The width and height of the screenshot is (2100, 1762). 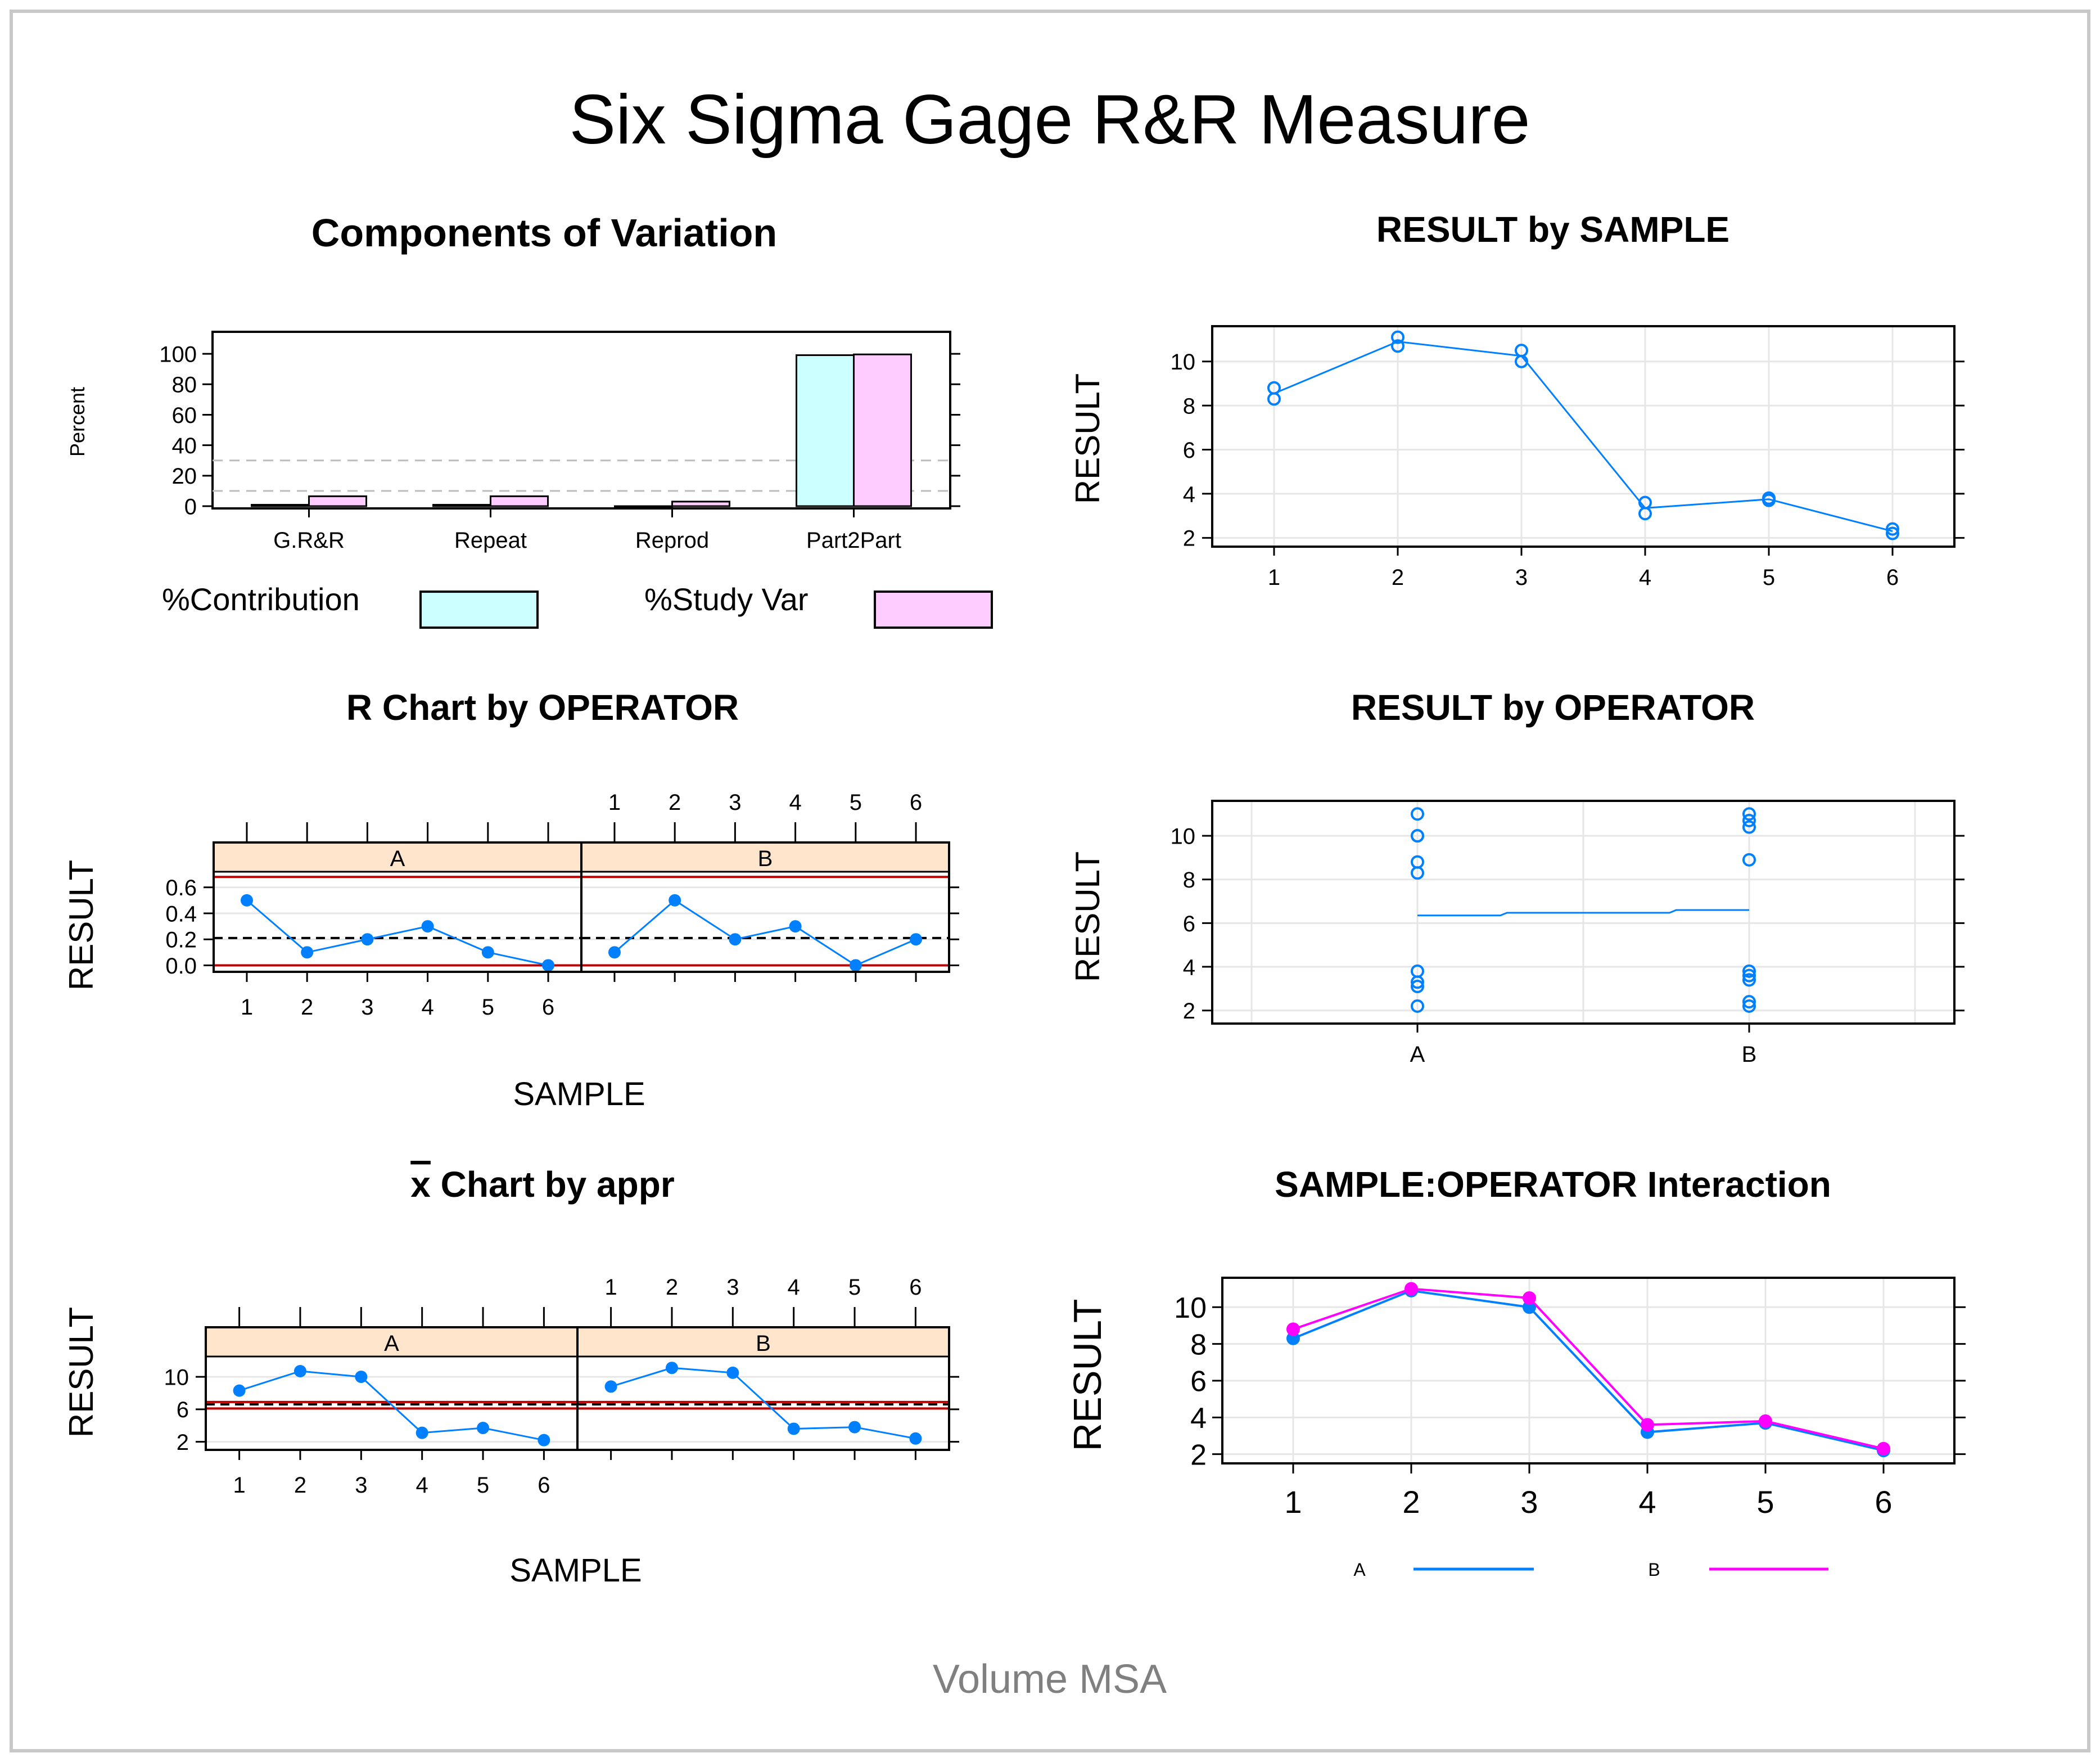 What do you see at coordinates (732, 1287) in the screenshot?
I see `xbar-xtick-label-top: 3` at bounding box center [732, 1287].